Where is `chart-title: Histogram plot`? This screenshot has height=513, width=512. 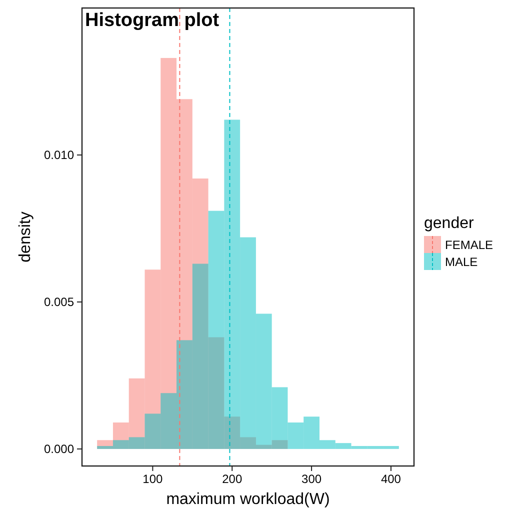 chart-title: Histogram plot is located at coordinates (152, 20).